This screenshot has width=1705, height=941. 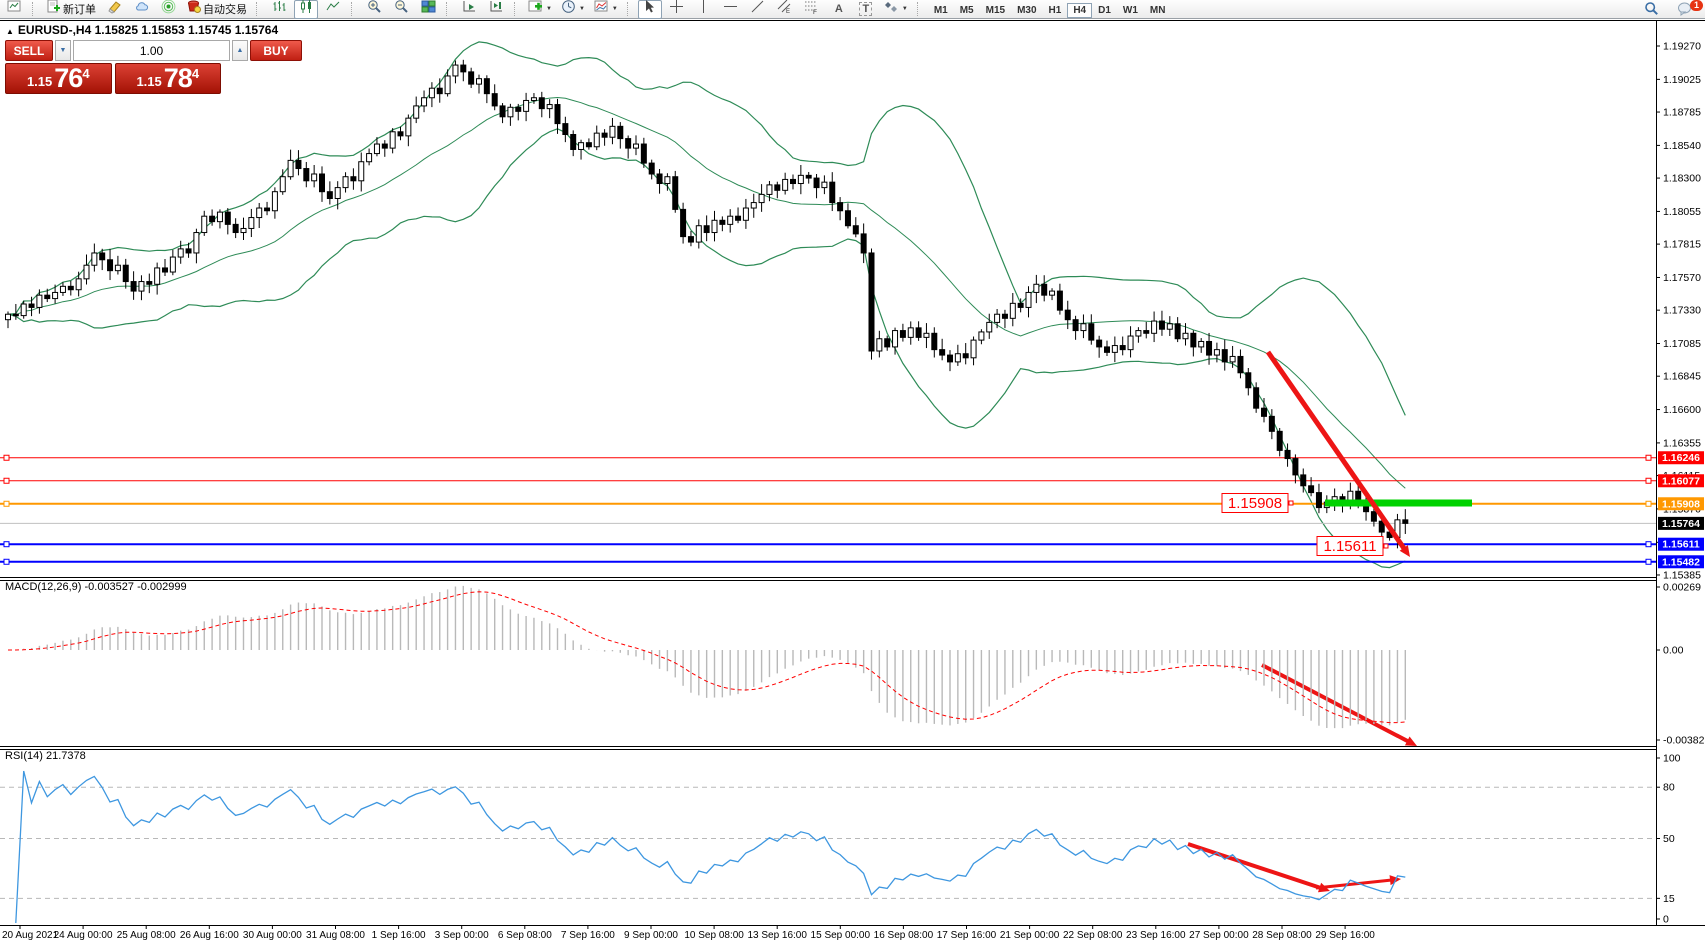 What do you see at coordinates (496, 9) in the screenshot?
I see `chart-shift-button` at bounding box center [496, 9].